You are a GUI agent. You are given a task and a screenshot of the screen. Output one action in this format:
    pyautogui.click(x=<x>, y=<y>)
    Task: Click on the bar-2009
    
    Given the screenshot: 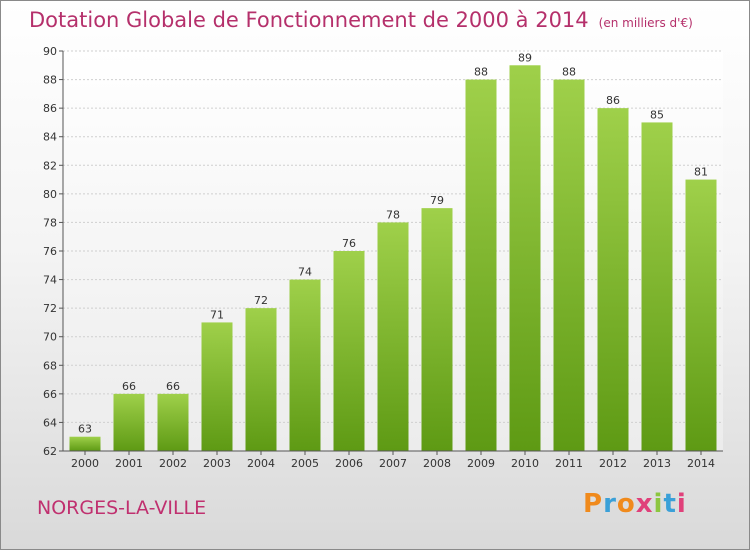 What is the action you would take?
    pyautogui.click(x=481, y=265)
    